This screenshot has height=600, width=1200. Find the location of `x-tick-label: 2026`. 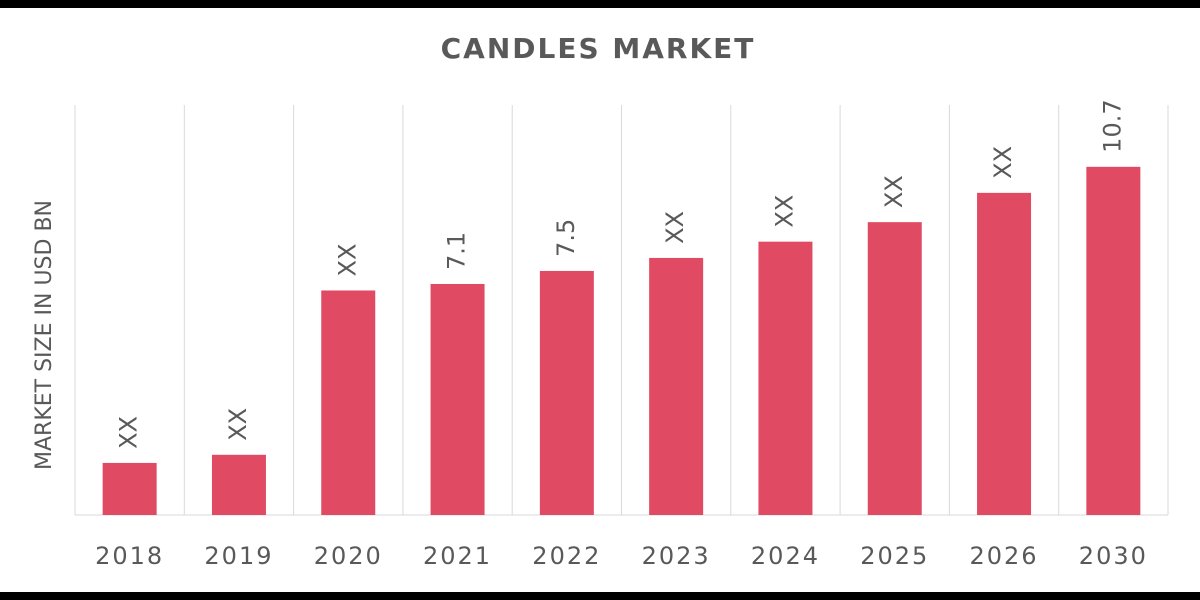

x-tick-label: 2026 is located at coordinates (1004, 556).